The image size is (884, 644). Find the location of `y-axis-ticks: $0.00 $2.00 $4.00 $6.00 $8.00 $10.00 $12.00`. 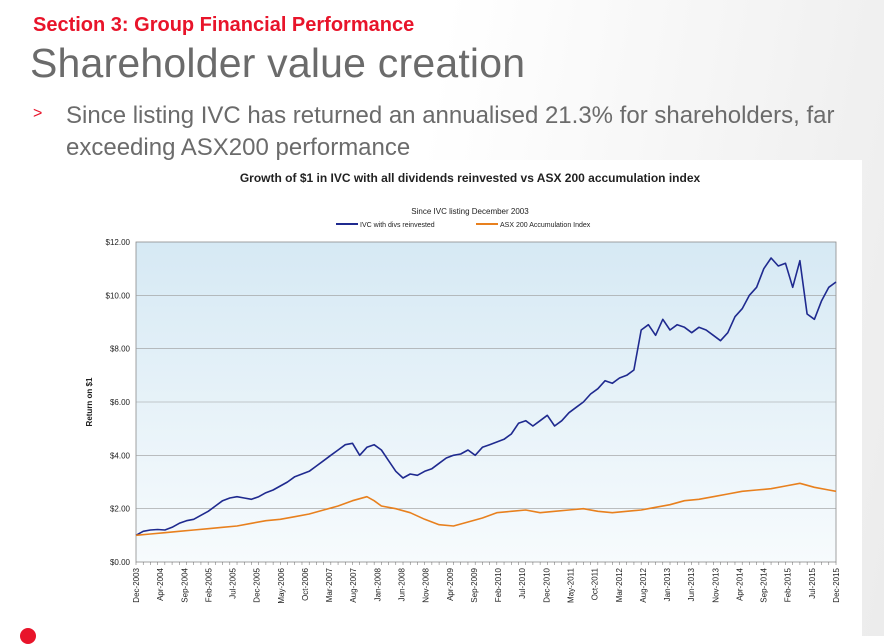

y-axis-ticks: $0.00 $2.00 $4.00 $6.00 $8.00 $10.00 $12.00 is located at coordinates (118, 402).